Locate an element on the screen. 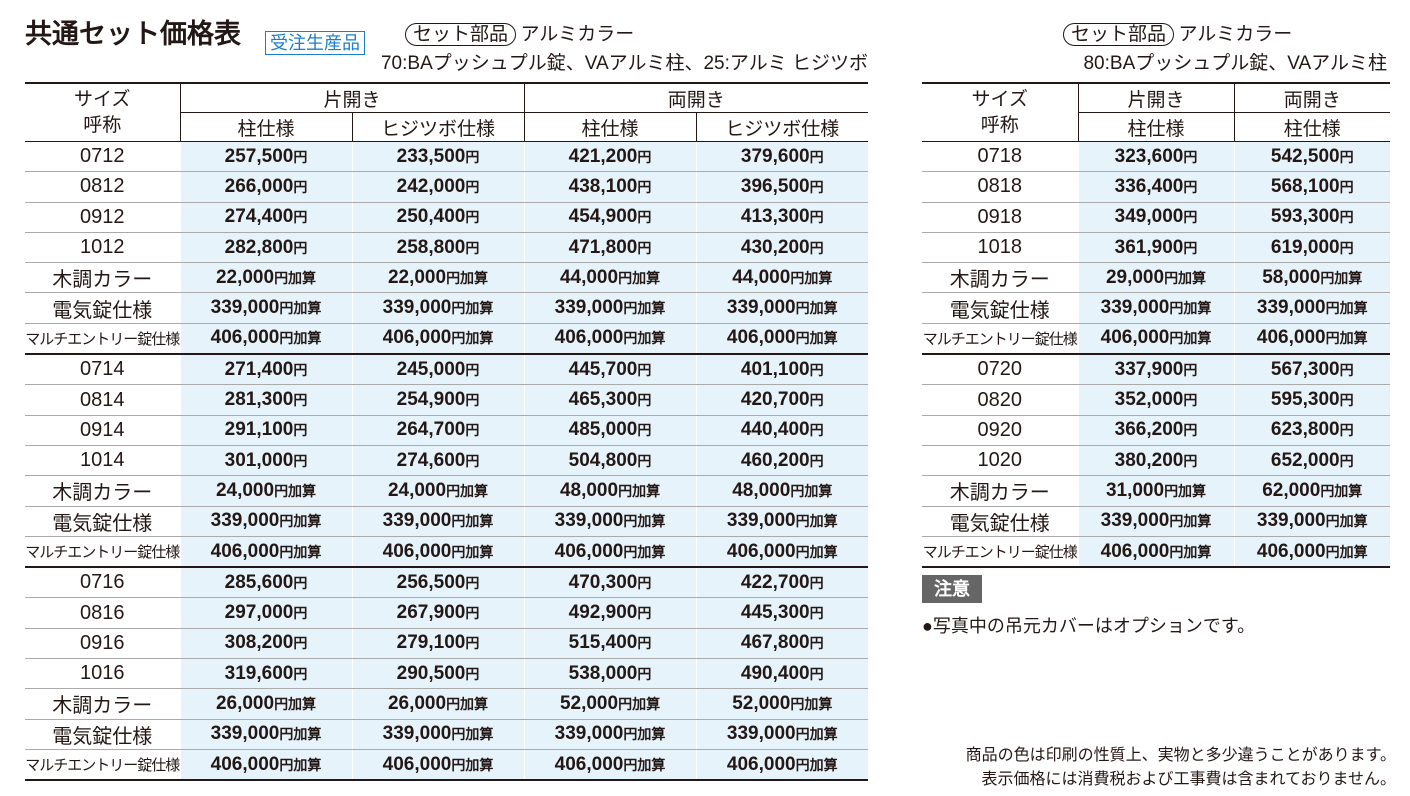  left-set: セット部品 アルミカラー is located at coordinates (519, 35).